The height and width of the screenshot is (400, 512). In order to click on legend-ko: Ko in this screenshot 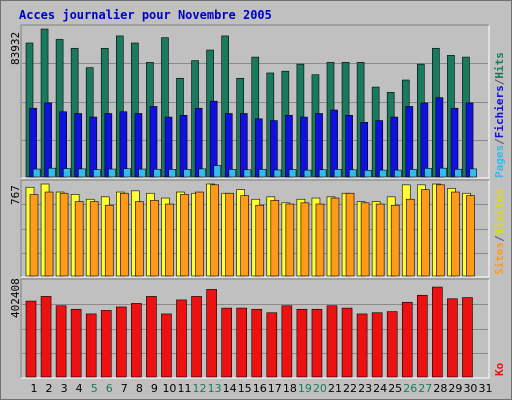, I will do `click(499, 369)`.